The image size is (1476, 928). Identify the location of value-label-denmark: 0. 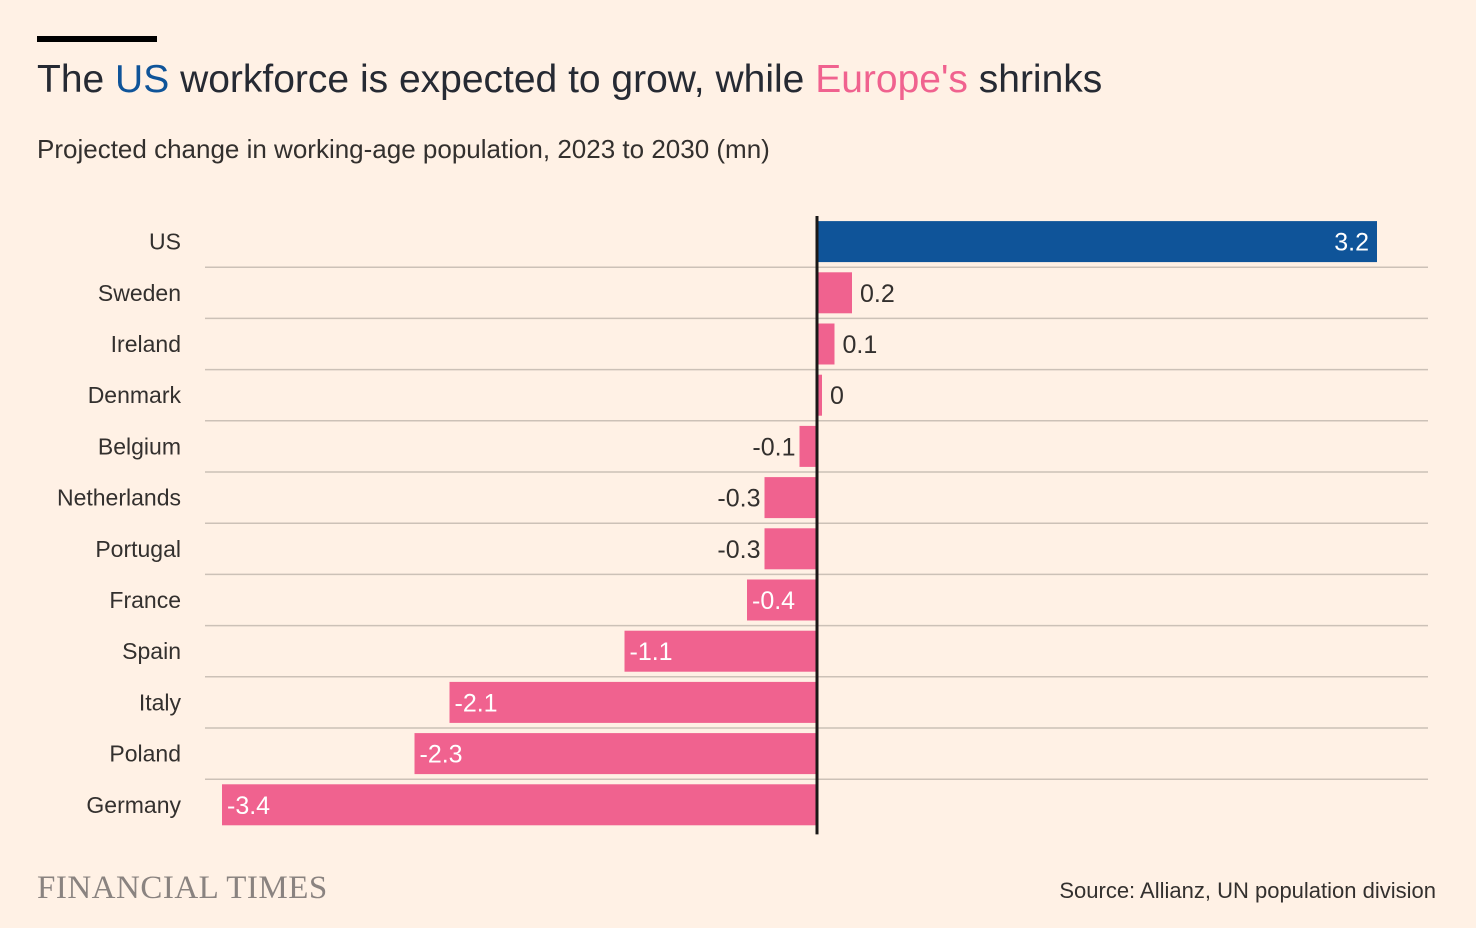
(837, 396).